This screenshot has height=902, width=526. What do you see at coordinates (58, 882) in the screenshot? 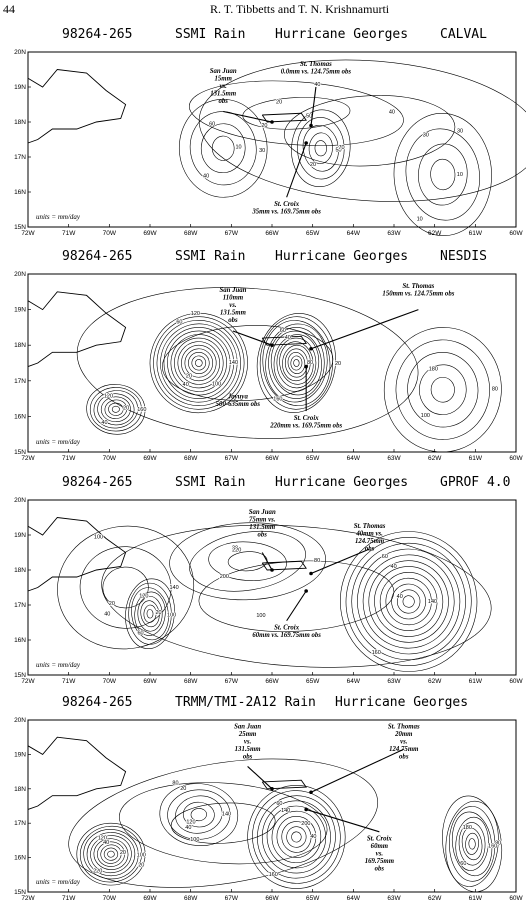
I see `units-label: units = mm/day` at bounding box center [58, 882].